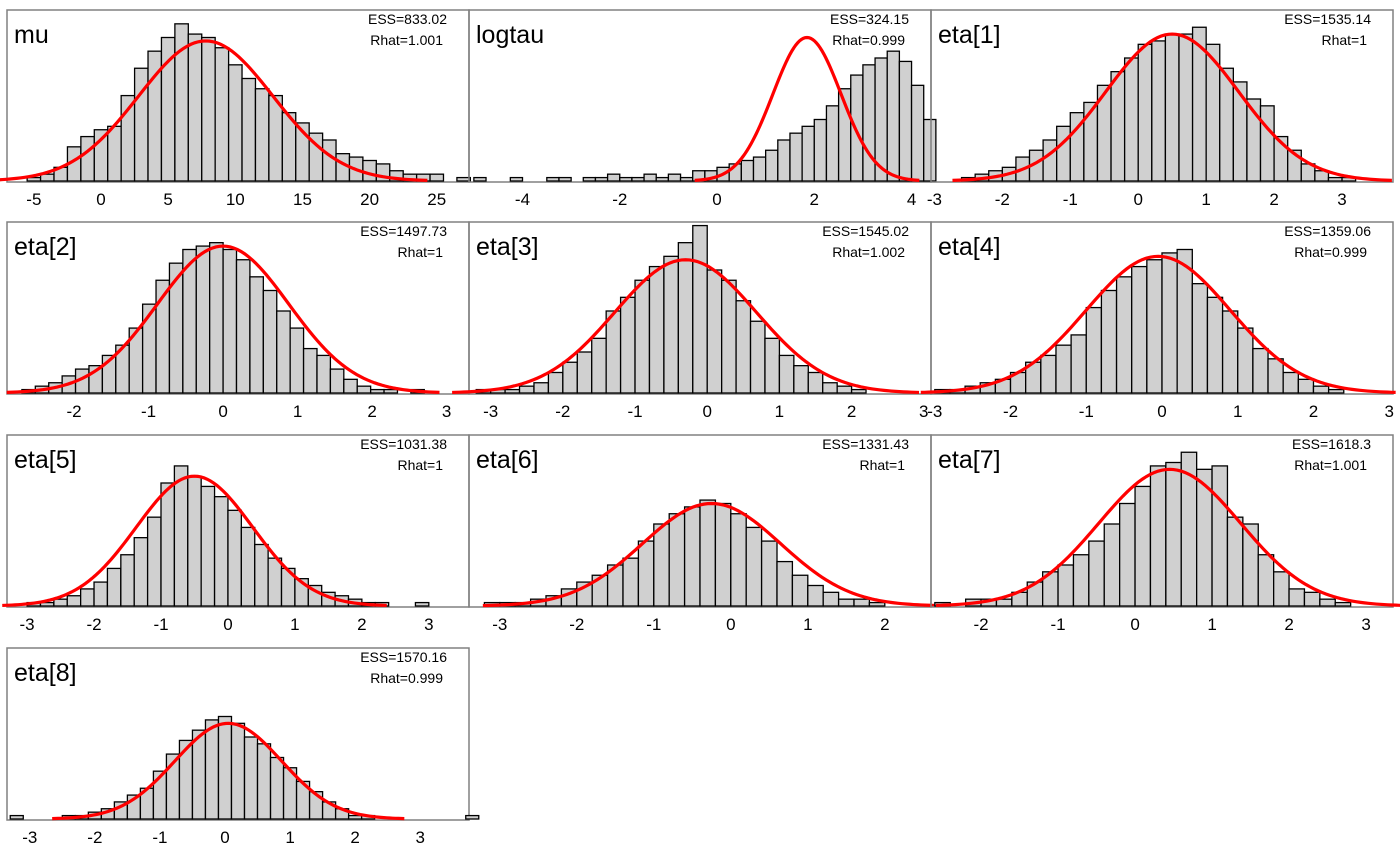 The image size is (1400, 865). Describe the element at coordinates (1057, 624) in the screenshot. I see `x-tick-label: -1` at that location.